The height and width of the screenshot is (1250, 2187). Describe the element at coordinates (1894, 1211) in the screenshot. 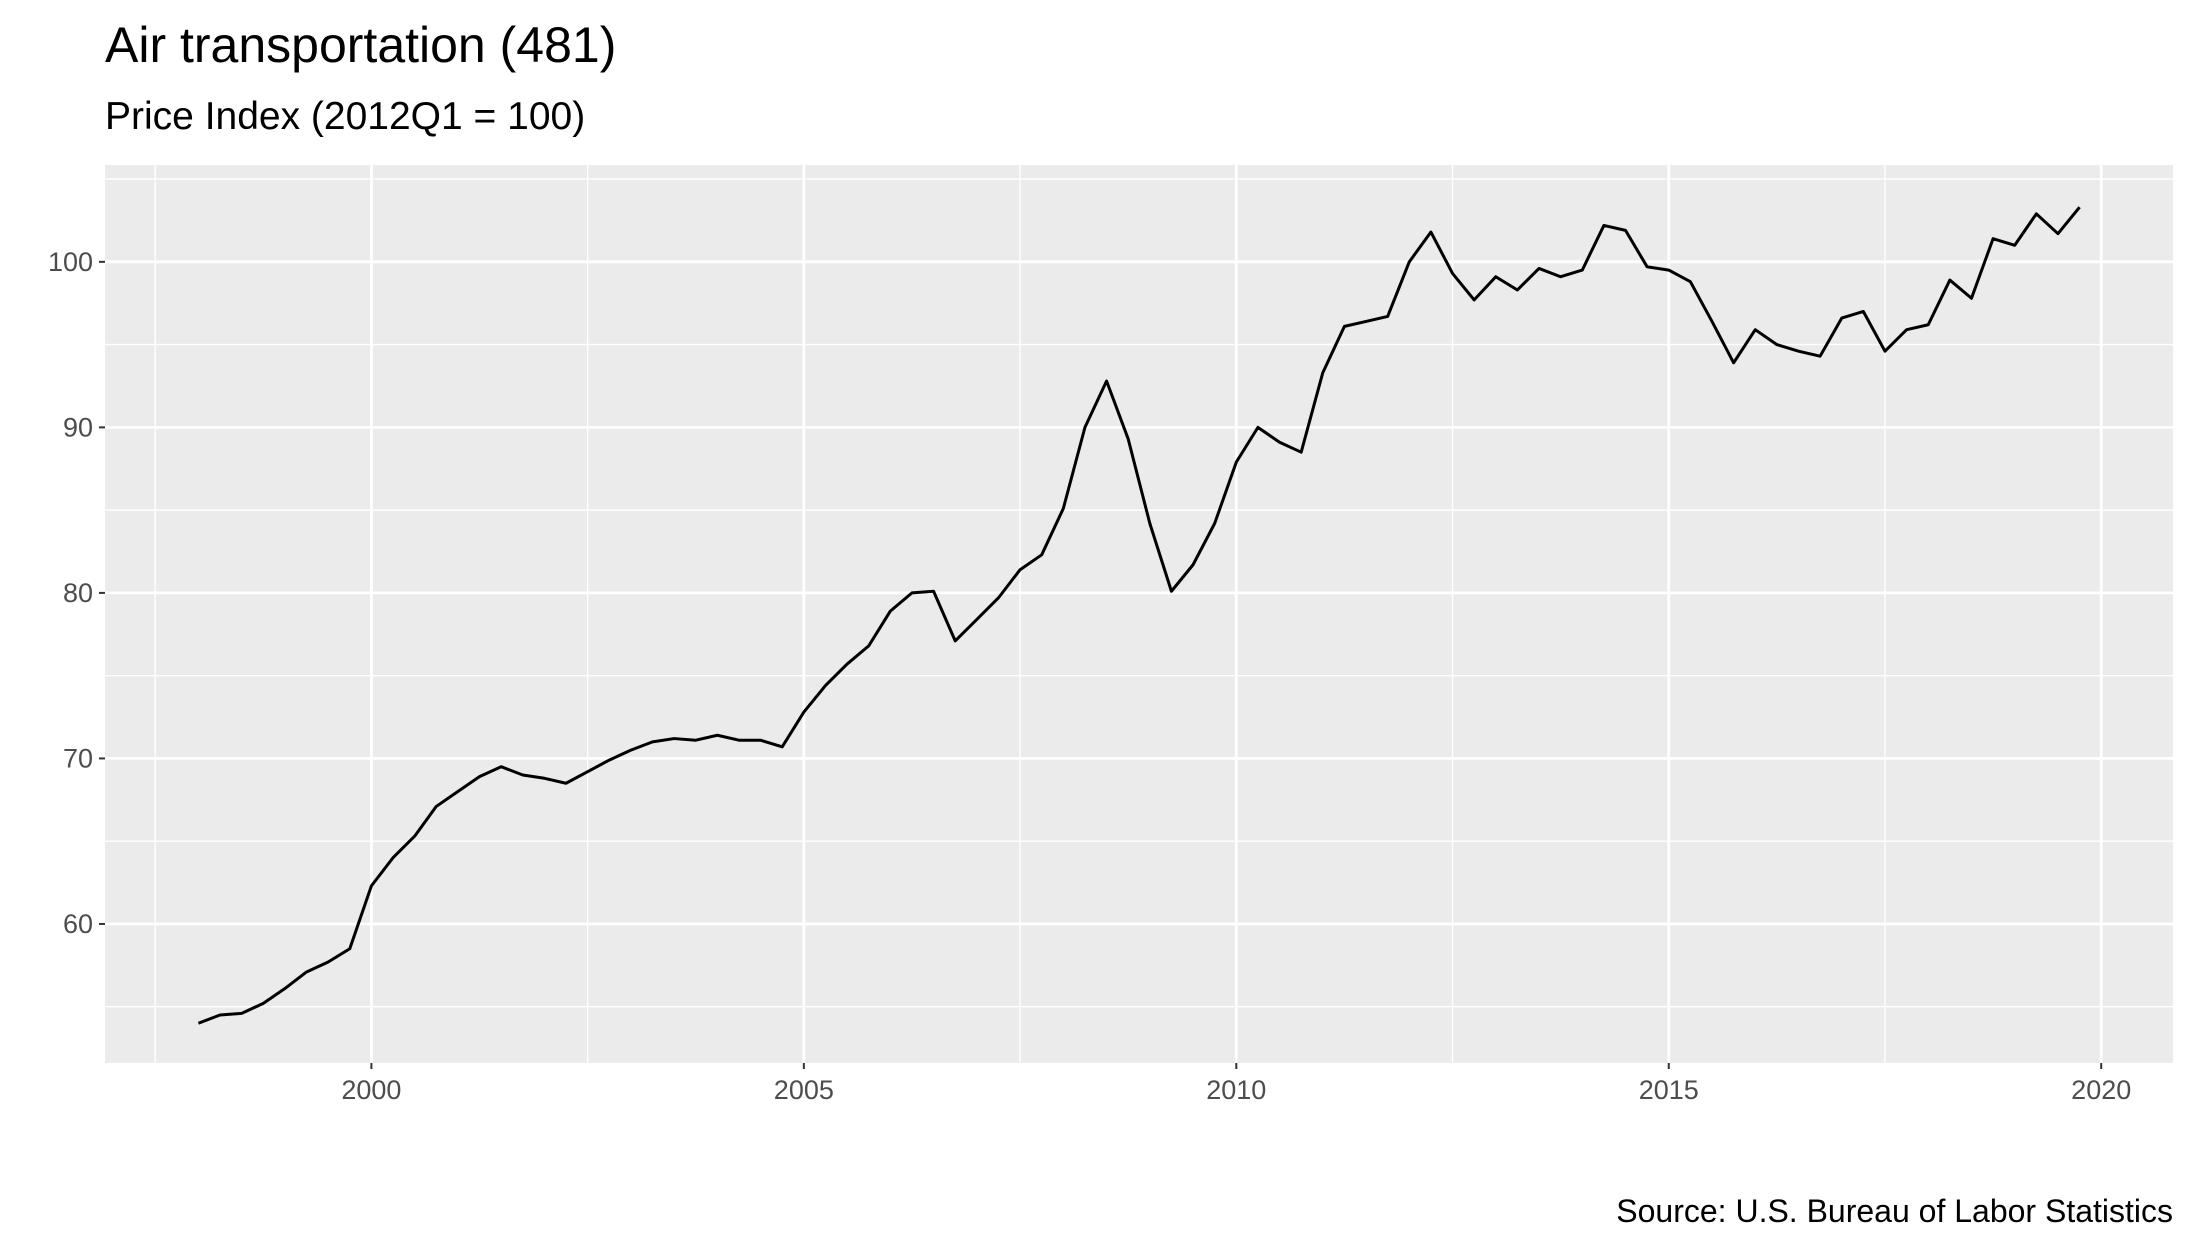

I see `caption: Source: U.S. Bureau of Labor Statistics` at that location.